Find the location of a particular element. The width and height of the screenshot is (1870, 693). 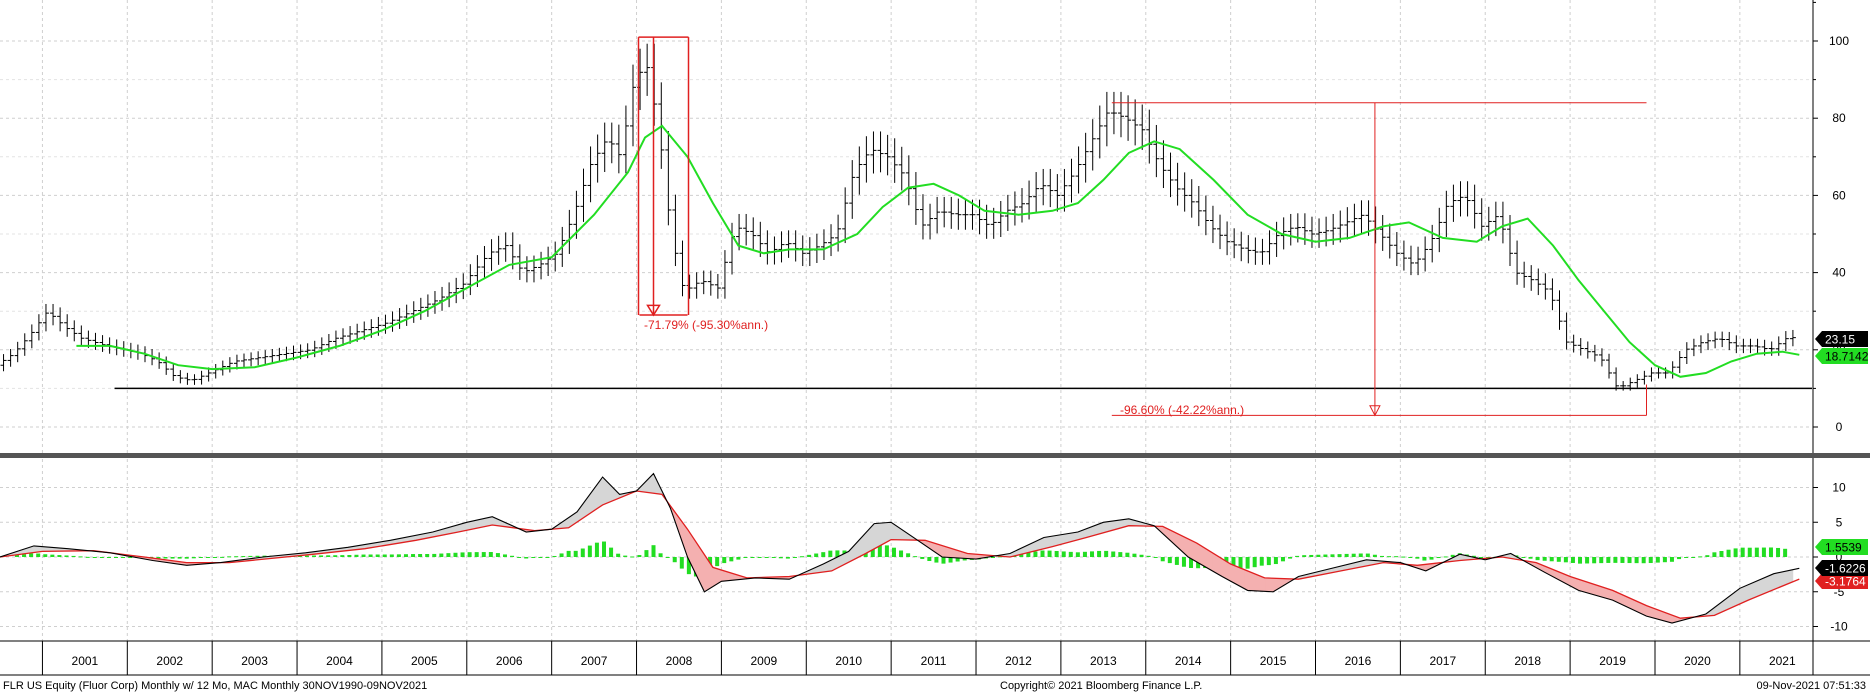

panel-separator is located at coordinates (935, 455).